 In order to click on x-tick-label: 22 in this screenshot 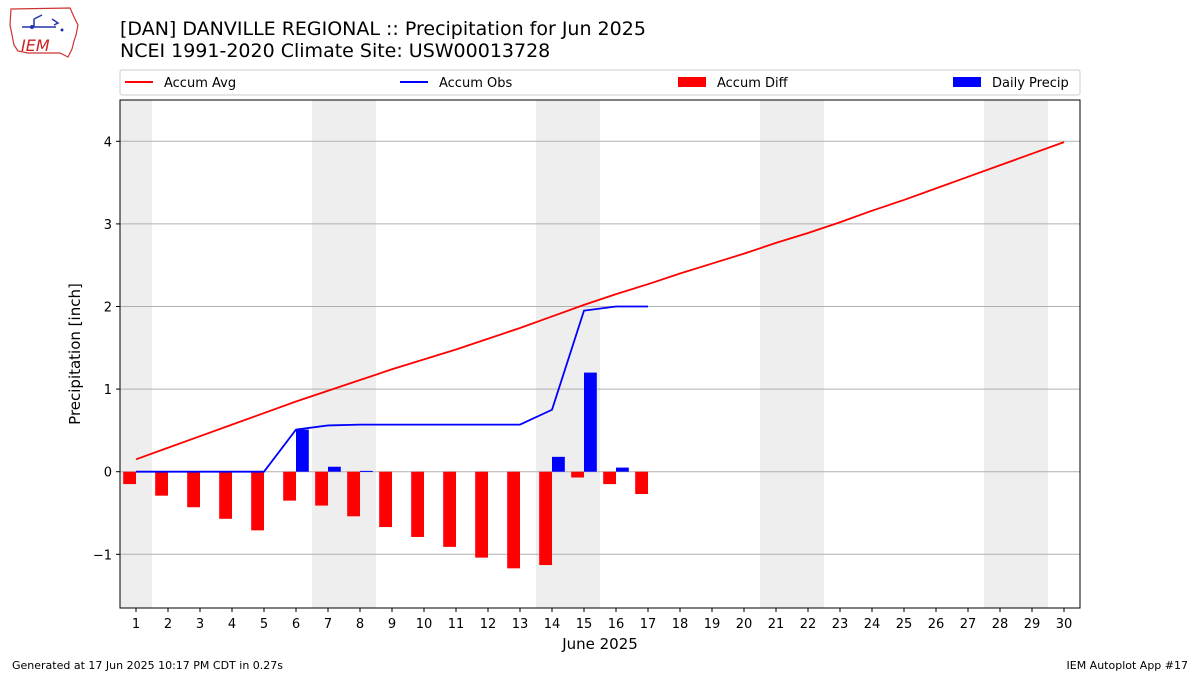, I will do `click(808, 624)`.